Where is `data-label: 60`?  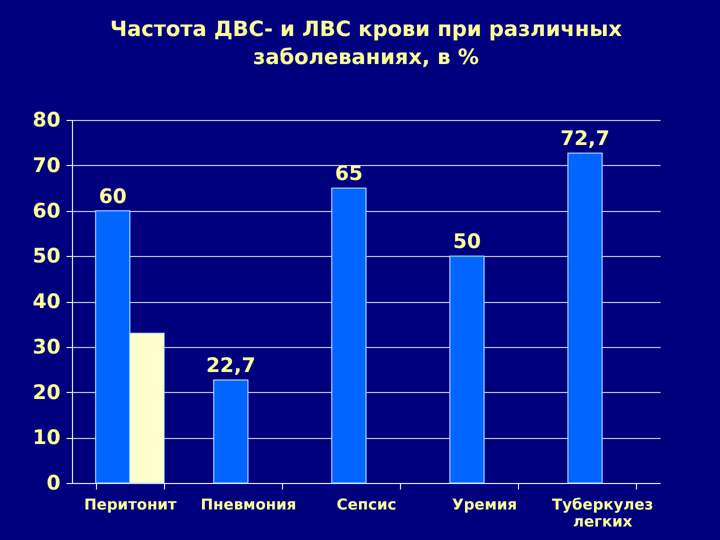 data-label: 60 is located at coordinates (112, 196).